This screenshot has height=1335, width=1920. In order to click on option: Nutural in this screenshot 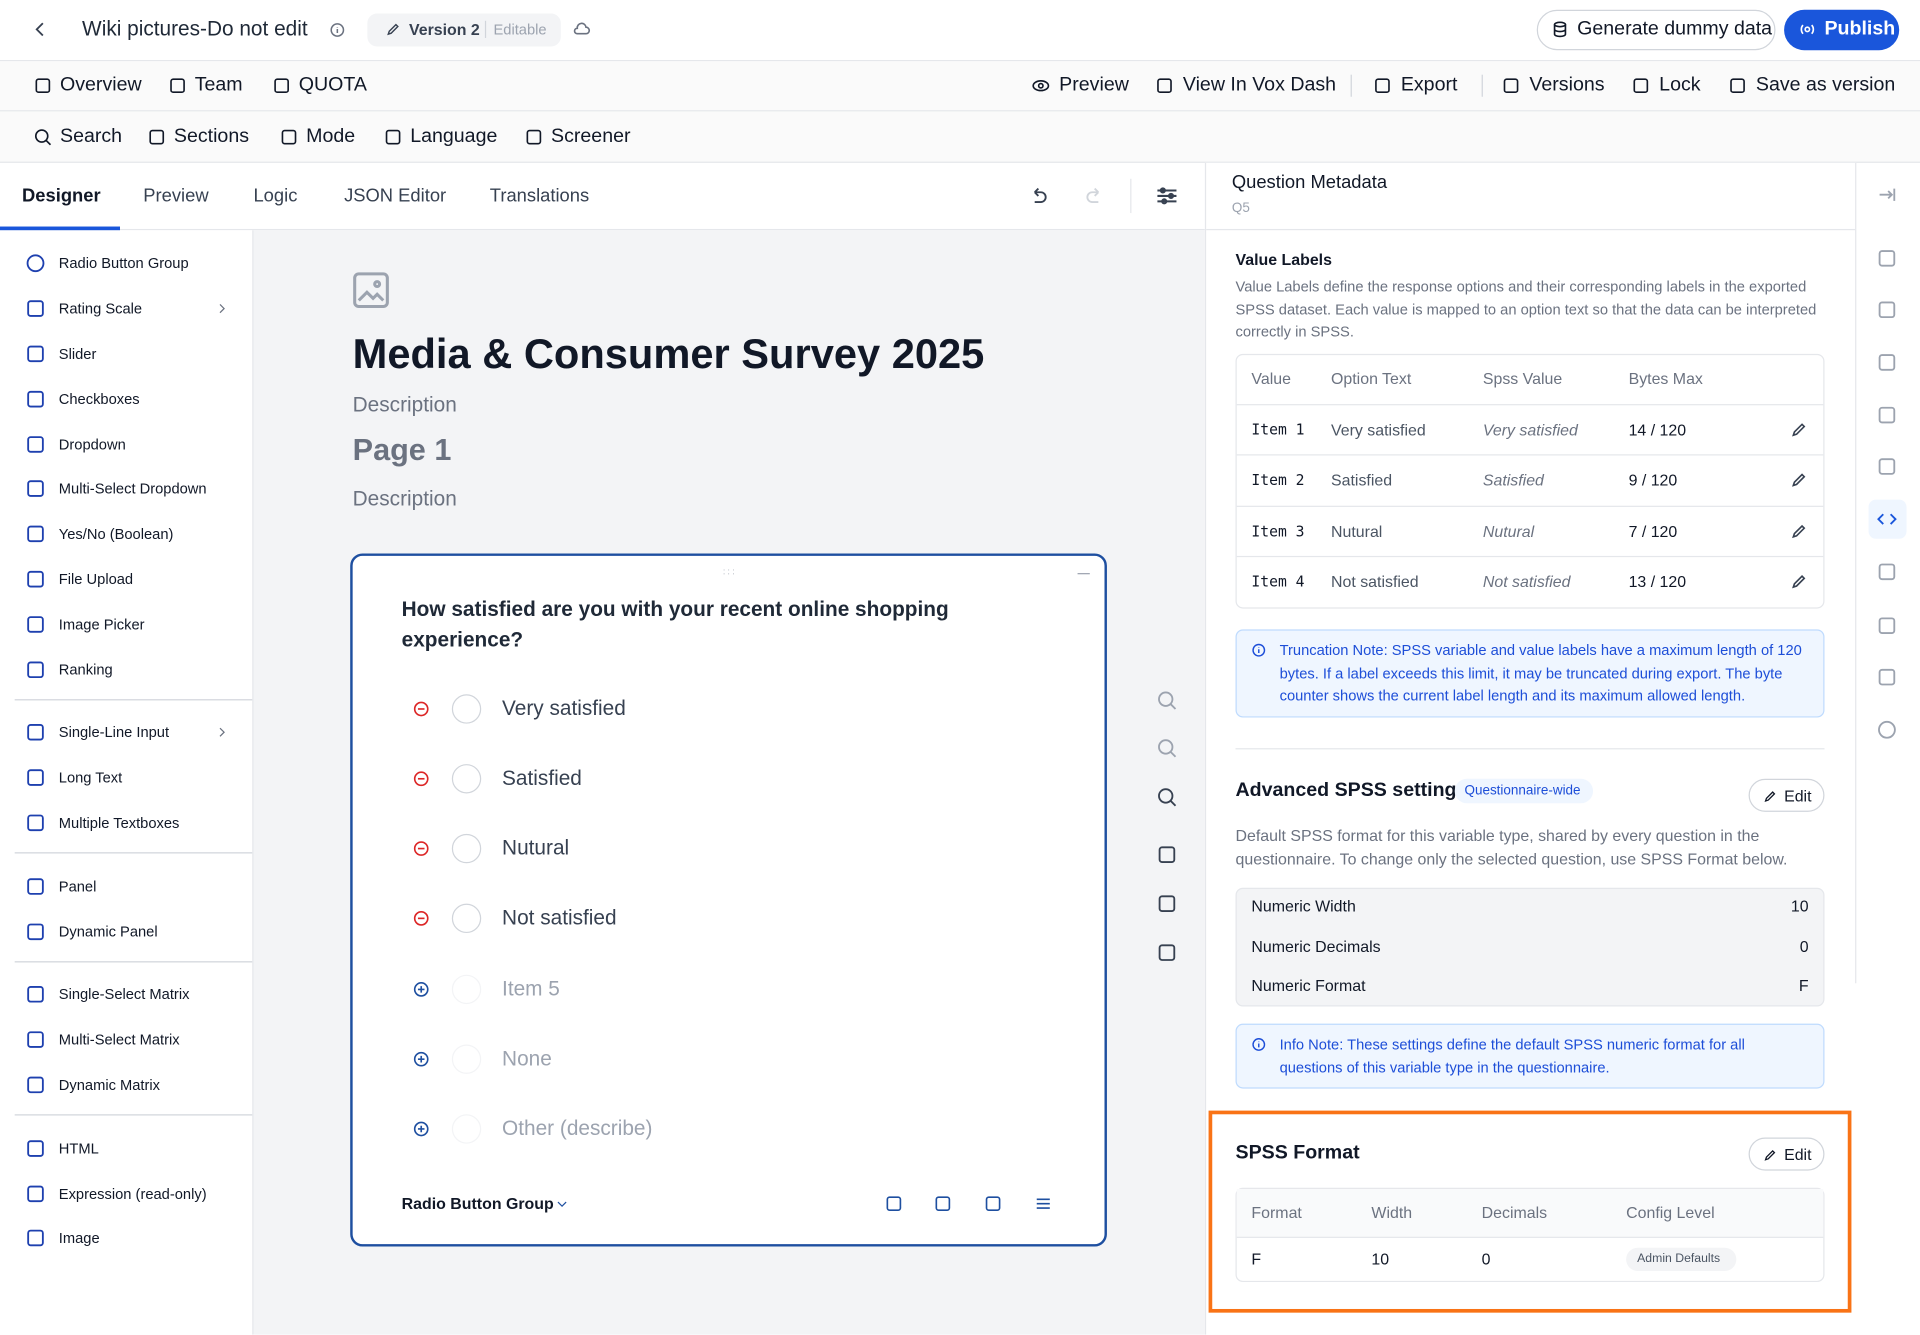, I will do `click(536, 848)`.